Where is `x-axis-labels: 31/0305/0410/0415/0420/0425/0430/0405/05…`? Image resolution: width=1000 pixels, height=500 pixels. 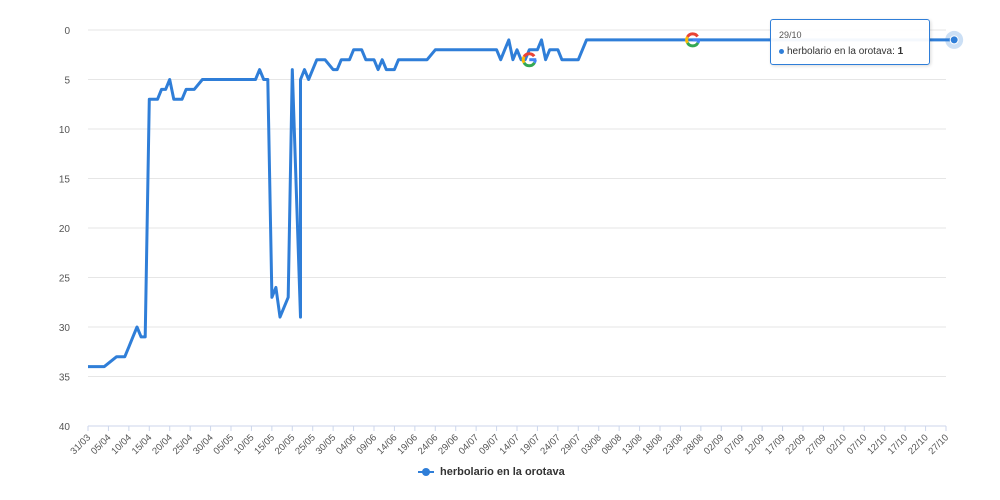 x-axis-labels: 31/0305/0410/0415/0420/0425/0430/0405/05… is located at coordinates (510, 444).